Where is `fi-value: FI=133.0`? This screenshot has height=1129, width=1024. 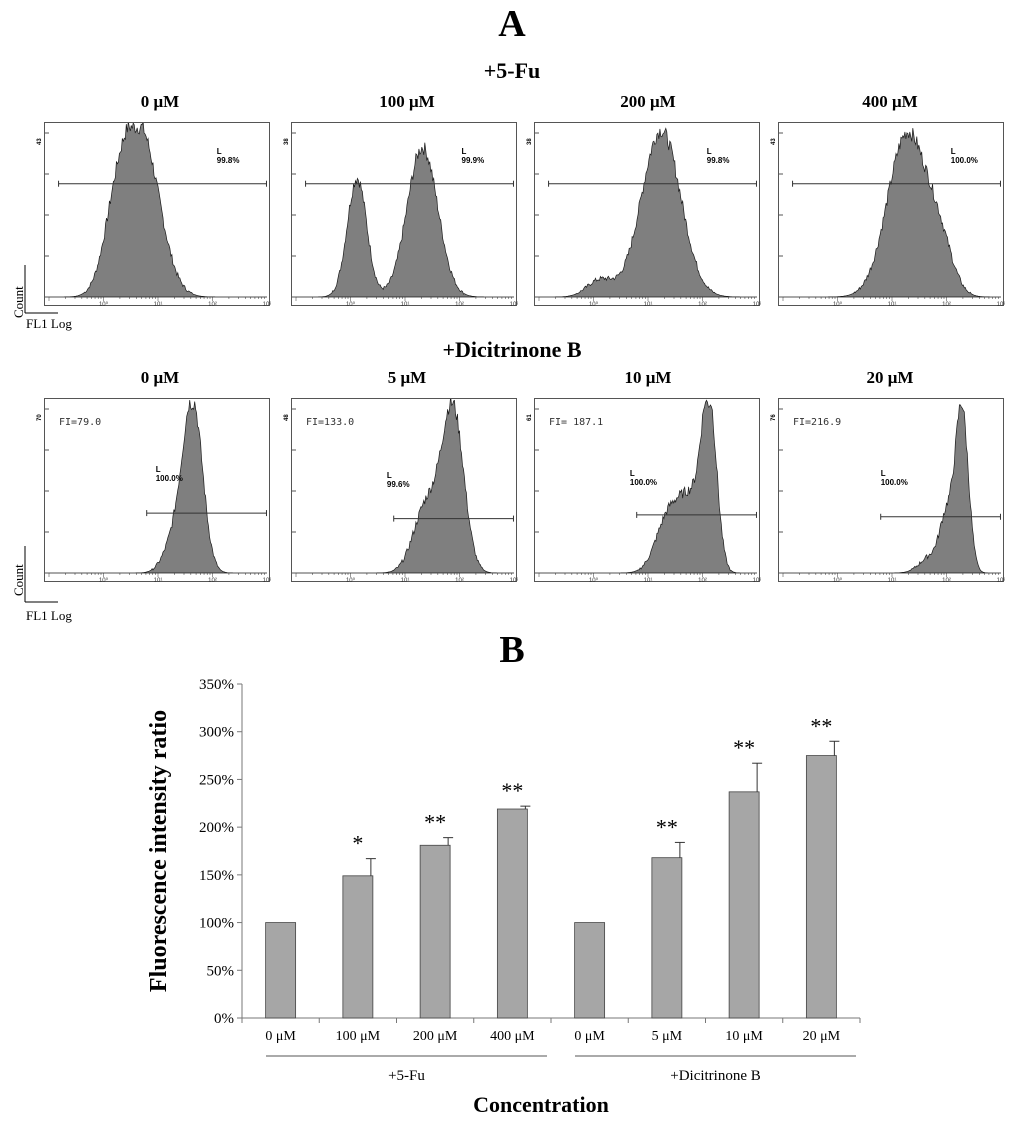 fi-value: FI=133.0 is located at coordinates (330, 422).